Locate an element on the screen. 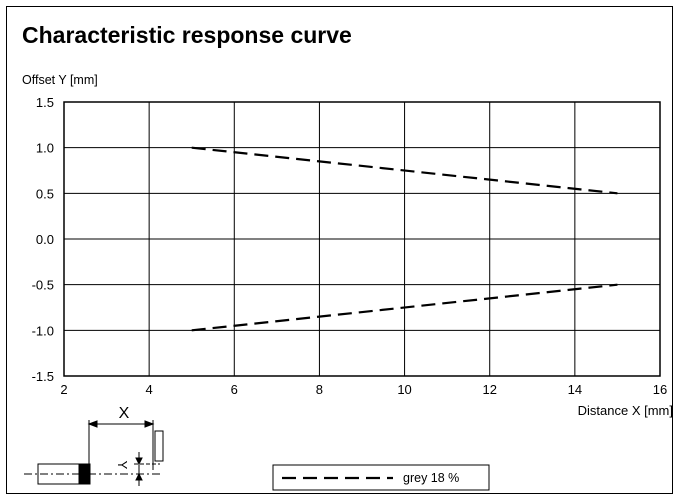  y-arrow-up is located at coordinates (139, 461).